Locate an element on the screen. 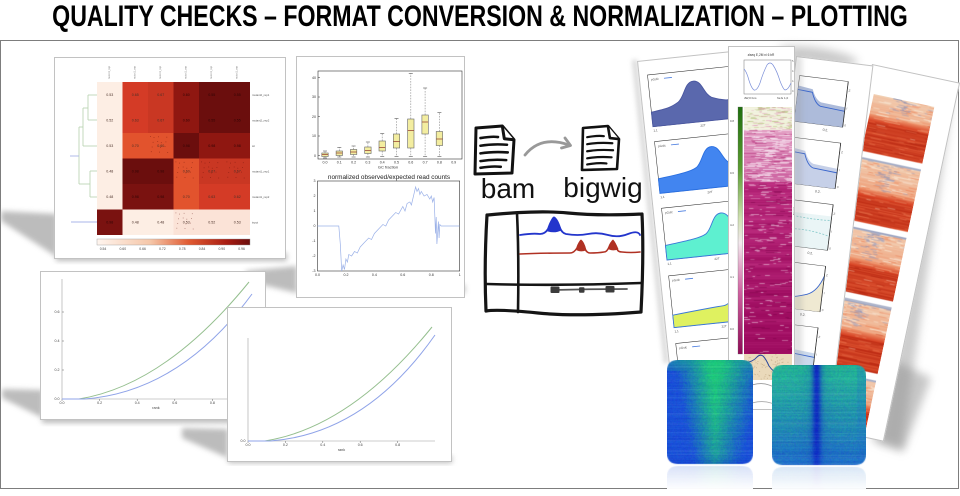 This screenshot has height=496, width=960. svg-text: 5.5 is located at coordinates (793, 61).